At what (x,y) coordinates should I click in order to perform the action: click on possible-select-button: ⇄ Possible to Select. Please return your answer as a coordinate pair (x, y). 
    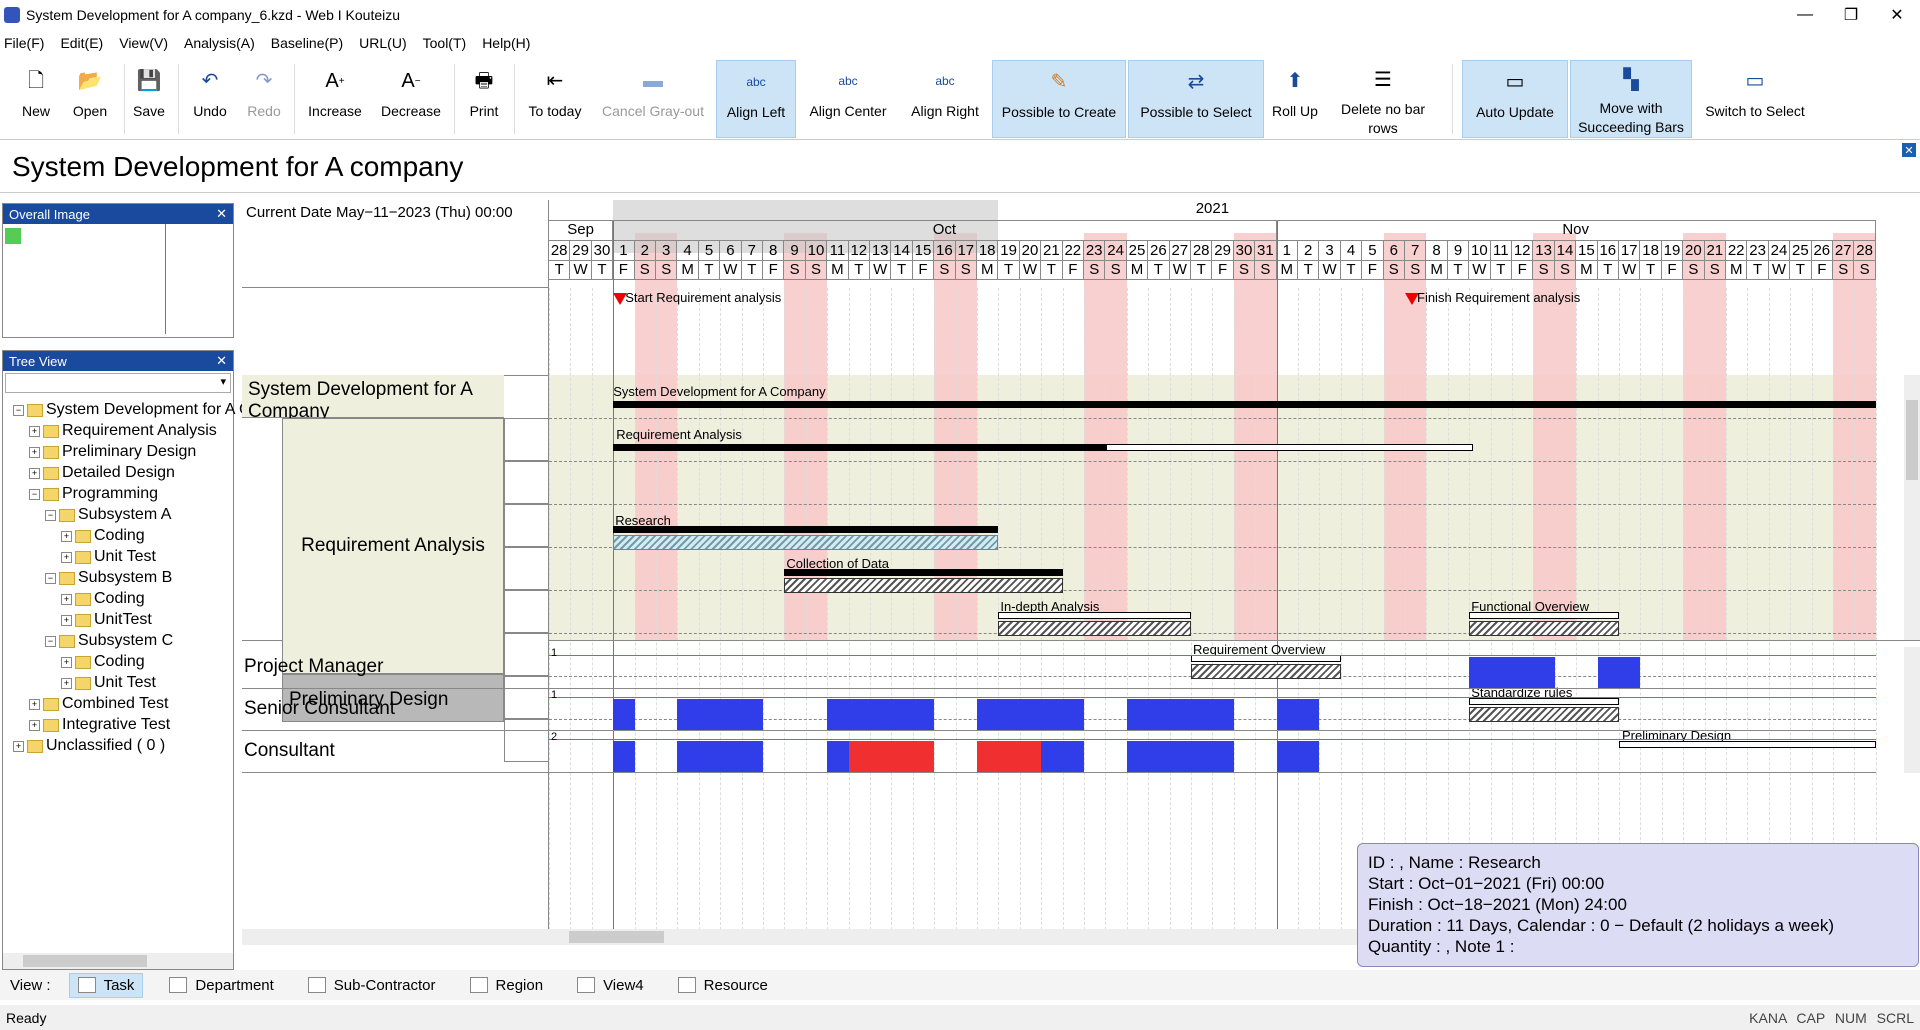
    Looking at the image, I should click on (1196, 99).